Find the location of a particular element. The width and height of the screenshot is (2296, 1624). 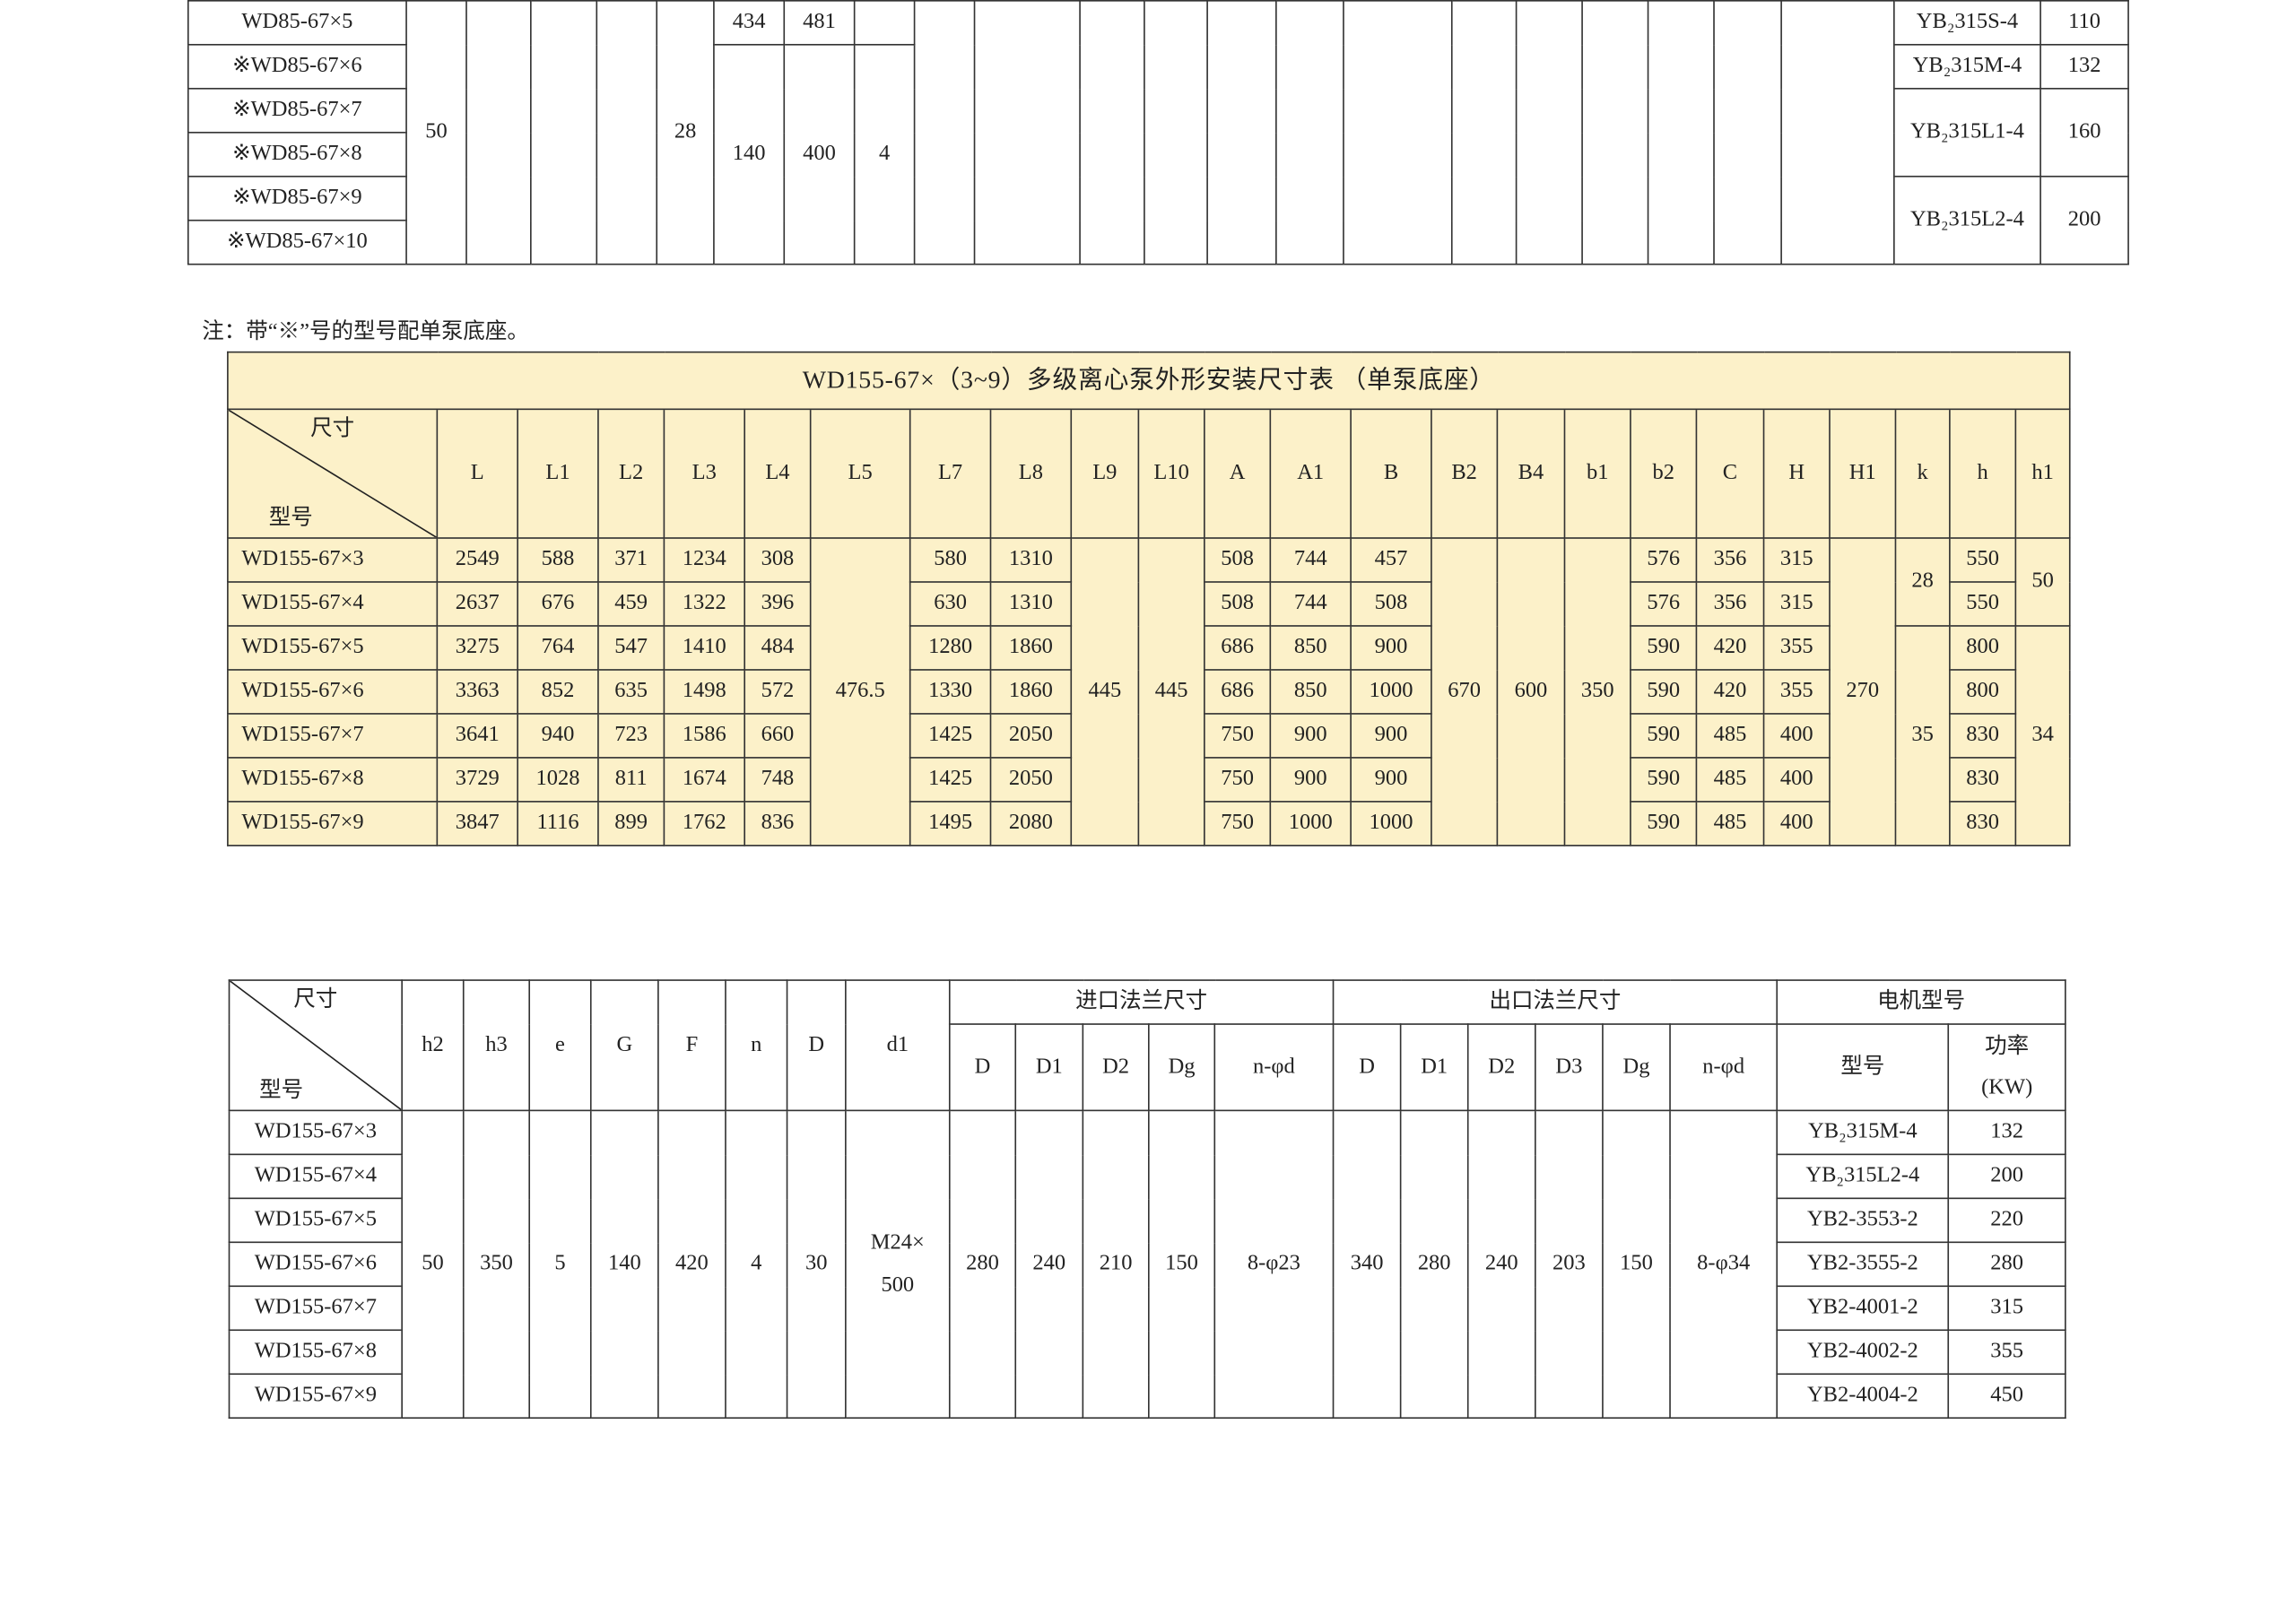

table-row: ※WD85-67×9 YB₂315L2-4 200 is located at coordinates (1158, 220).